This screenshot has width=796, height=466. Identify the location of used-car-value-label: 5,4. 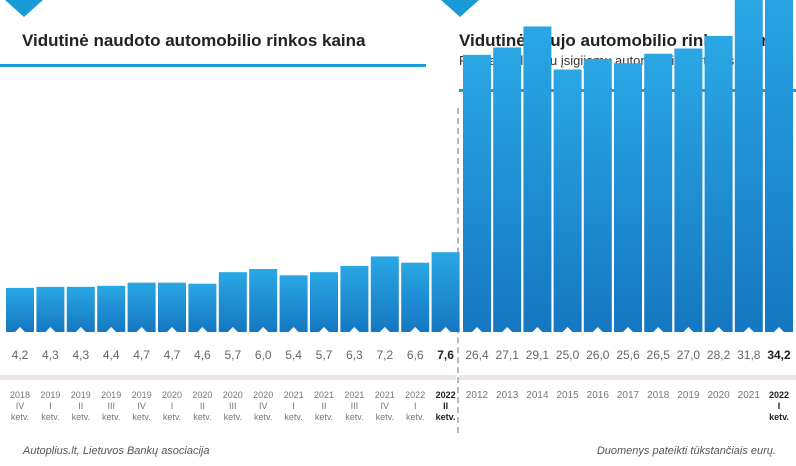
(293, 355).